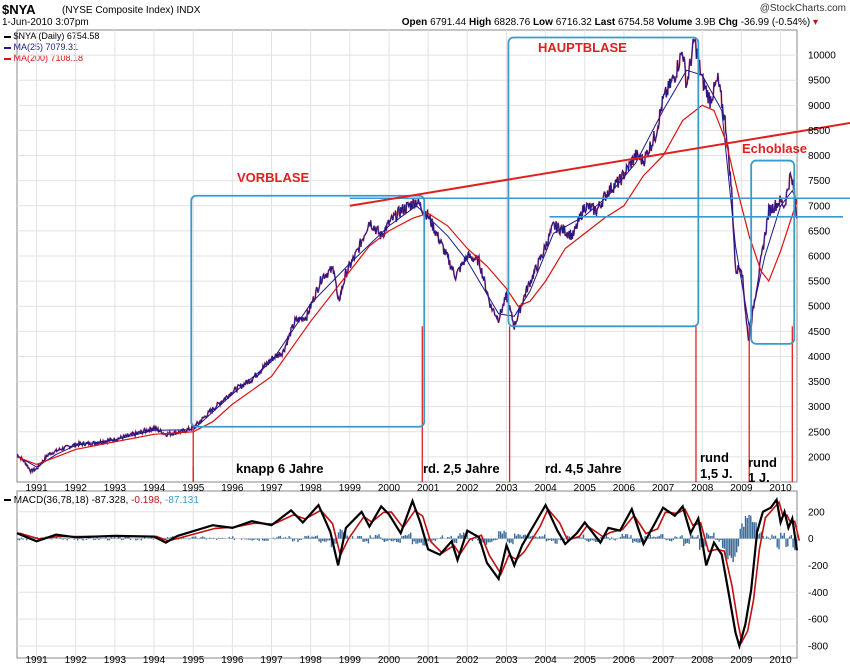 The image size is (850, 668). Describe the element at coordinates (819, 231) in the screenshot. I see `price-y-tick-label: 6500` at that location.